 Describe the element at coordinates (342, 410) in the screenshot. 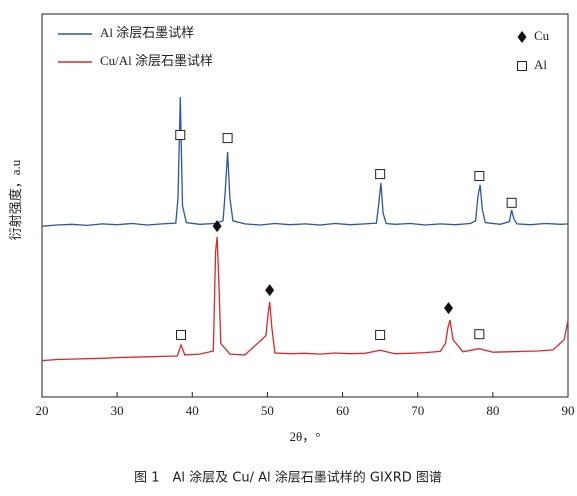

I see `x-tick-label: 60` at that location.